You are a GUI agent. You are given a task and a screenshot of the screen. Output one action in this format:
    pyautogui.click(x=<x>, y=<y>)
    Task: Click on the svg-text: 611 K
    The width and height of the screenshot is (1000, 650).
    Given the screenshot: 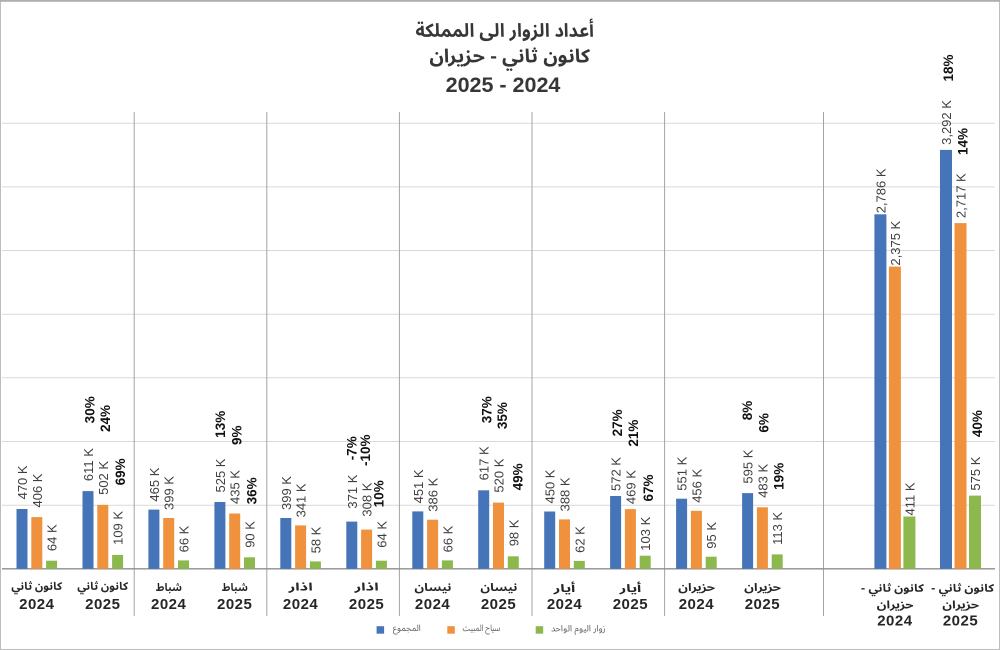 What is the action you would take?
    pyautogui.click(x=88, y=464)
    